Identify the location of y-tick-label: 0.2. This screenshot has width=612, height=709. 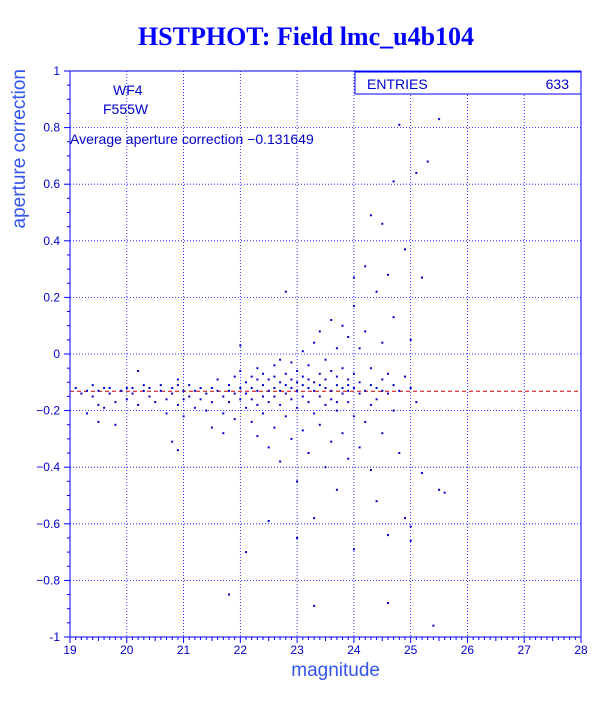
(51, 297).